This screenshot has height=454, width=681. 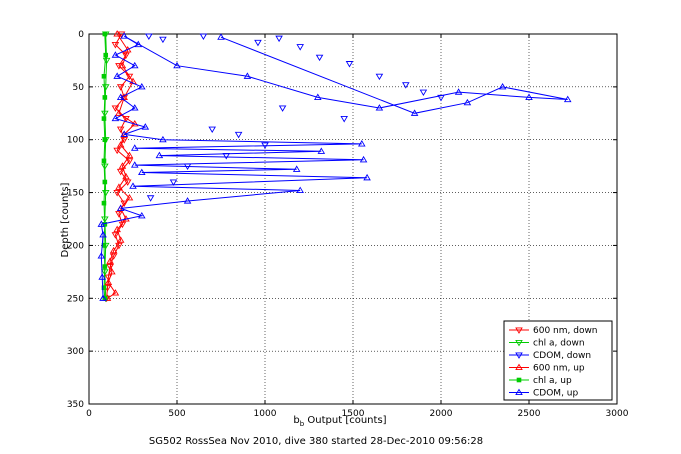 I want to click on legend-entry: CDOM, down, so click(x=562, y=356).